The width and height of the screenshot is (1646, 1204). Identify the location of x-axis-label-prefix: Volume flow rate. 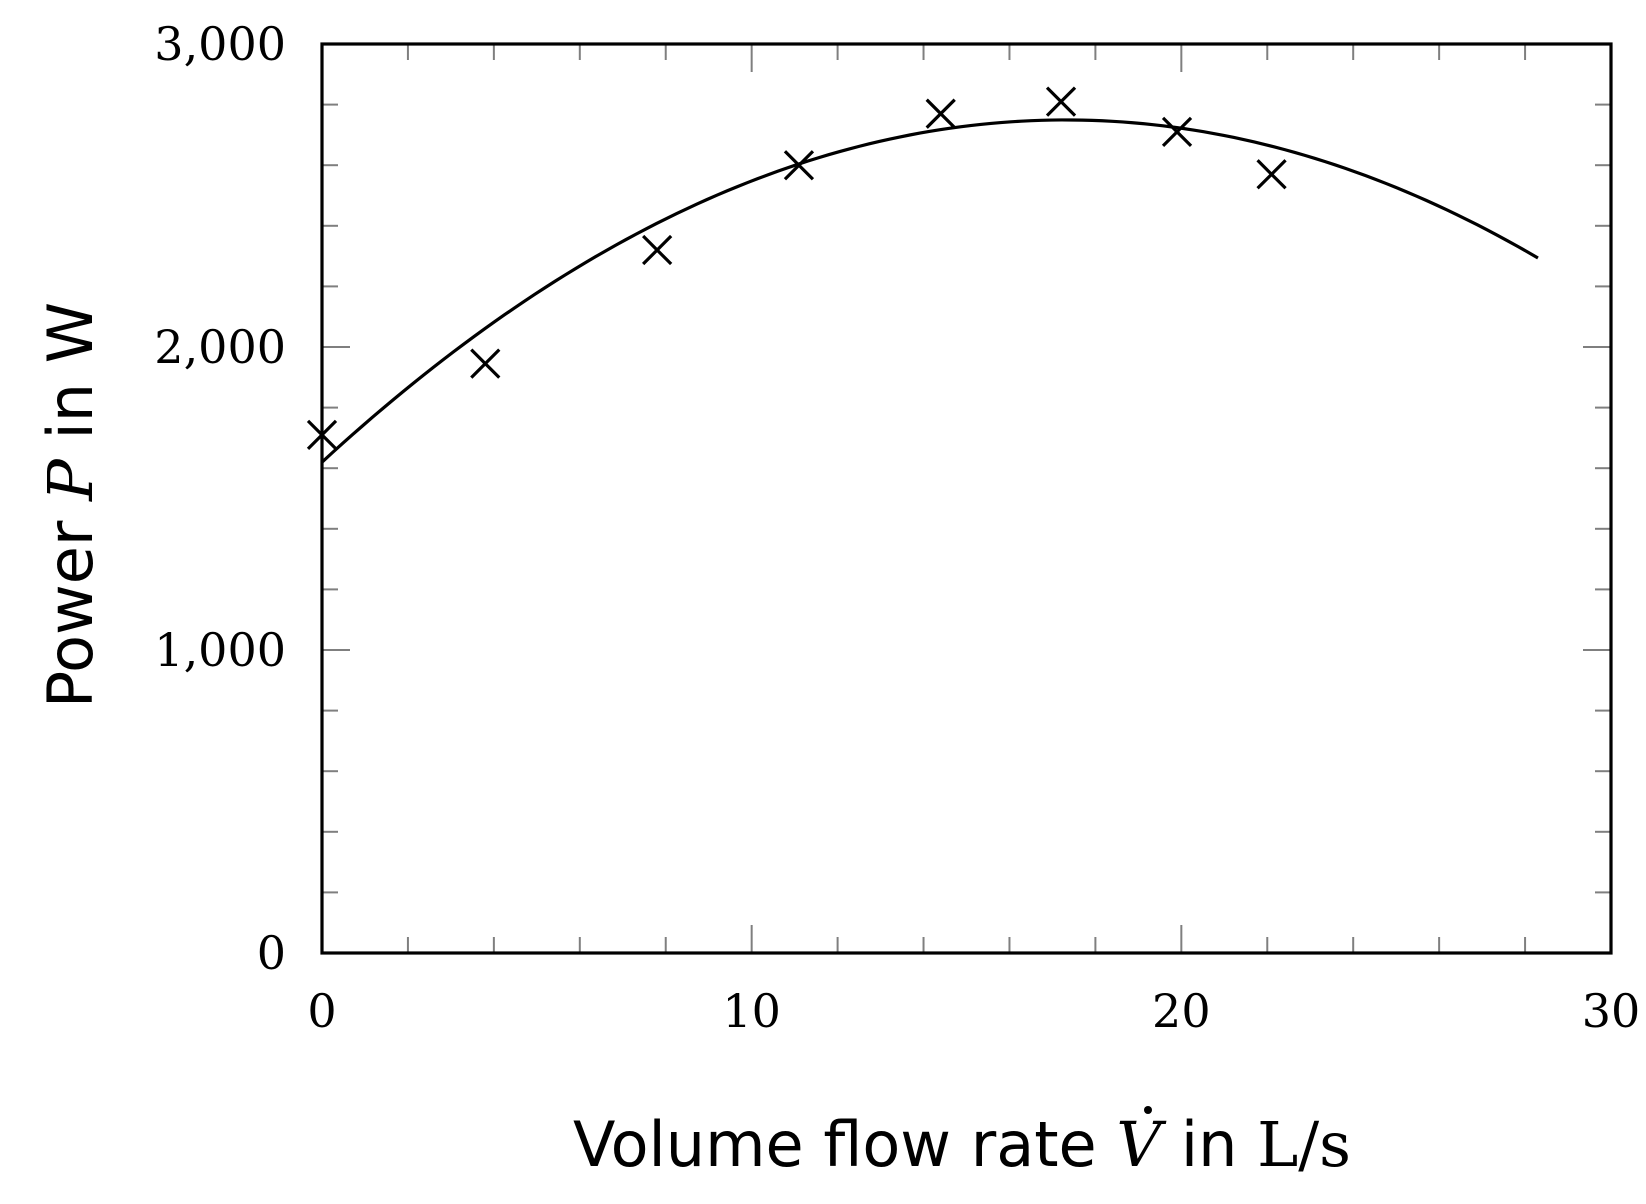
(844, 1144).